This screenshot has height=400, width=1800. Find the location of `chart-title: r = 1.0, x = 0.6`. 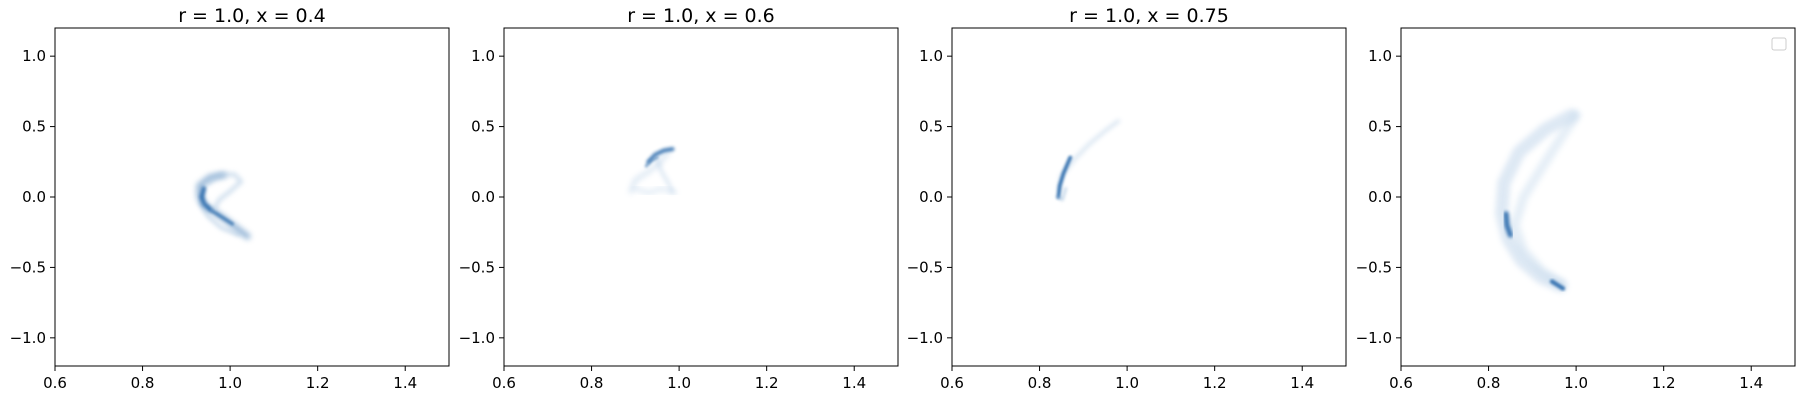

chart-title: r = 1.0, x = 0.6 is located at coordinates (701, 16).